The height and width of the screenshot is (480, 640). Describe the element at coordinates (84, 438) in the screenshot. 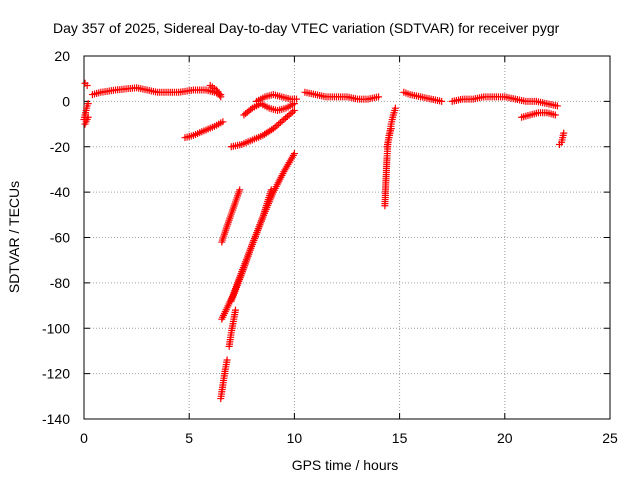

I see `x-tick-label: 0` at that location.